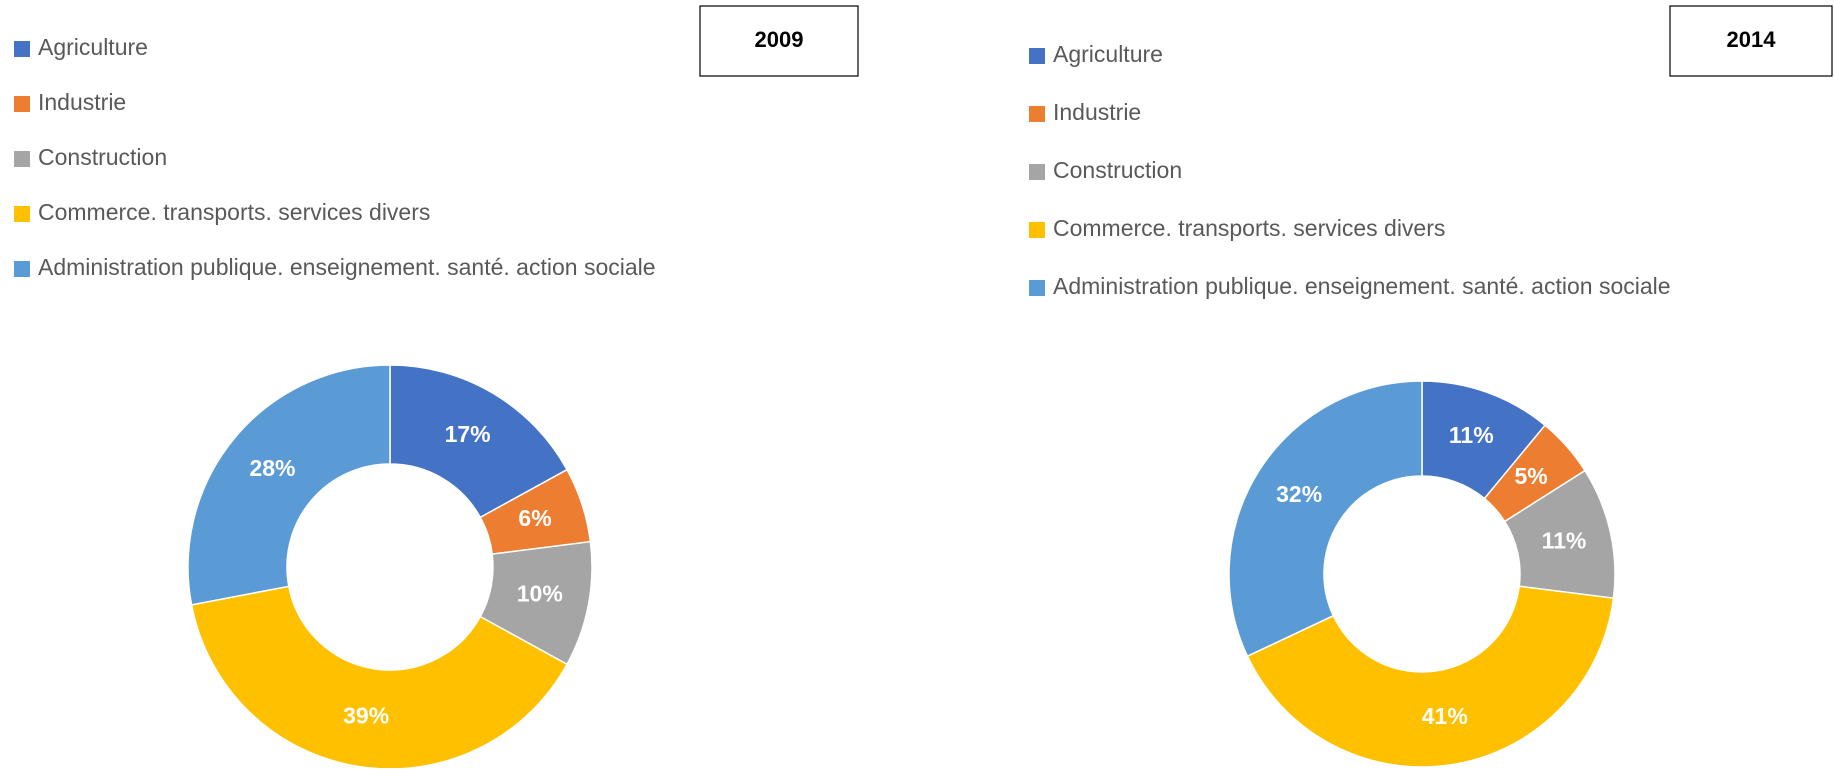 This screenshot has height=773, width=1834. I want to click on data-label: 32%, so click(1299, 494).